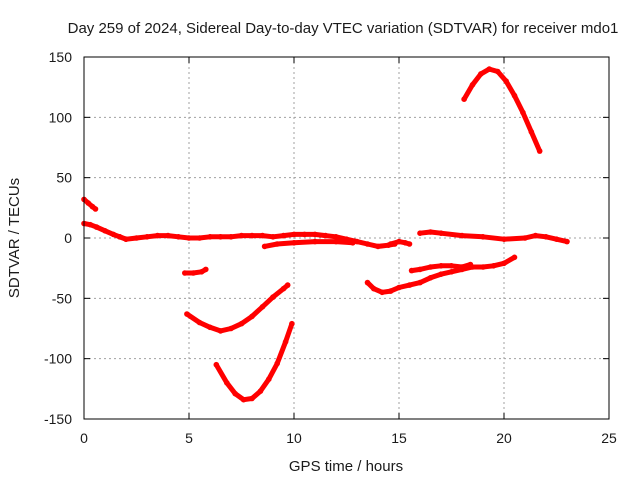 The image size is (640, 480). What do you see at coordinates (61, 57) in the screenshot?
I see `y-tick-label: 150` at bounding box center [61, 57].